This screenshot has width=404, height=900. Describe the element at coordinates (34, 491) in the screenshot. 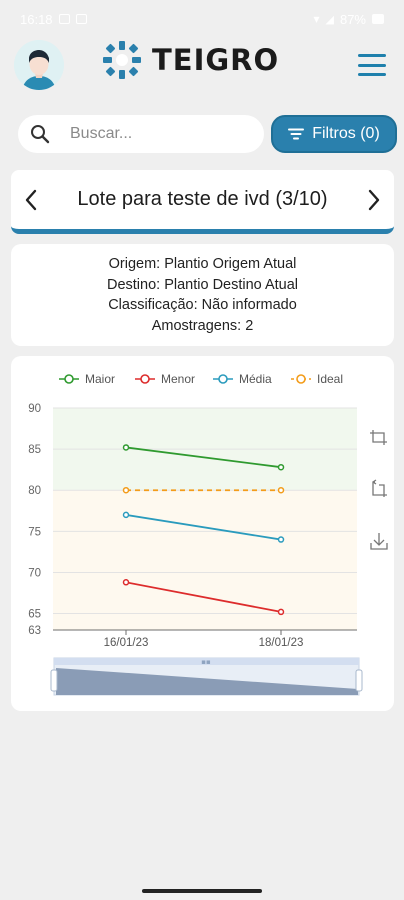

I see `y-tick-label: 80` at that location.